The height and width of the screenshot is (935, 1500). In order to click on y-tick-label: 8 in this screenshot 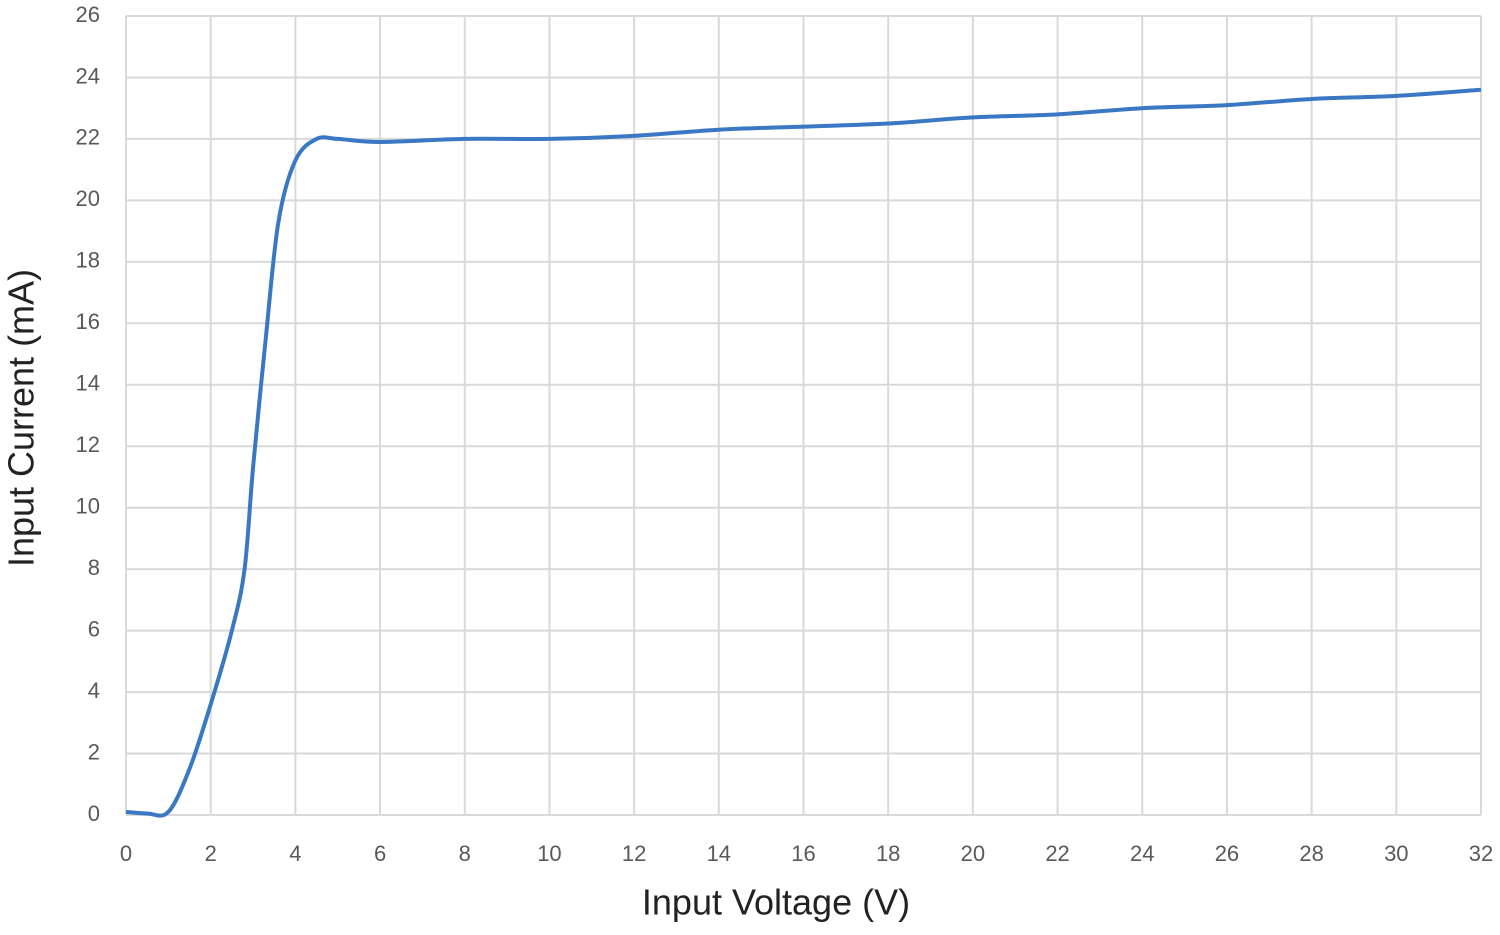, I will do `click(94, 567)`.